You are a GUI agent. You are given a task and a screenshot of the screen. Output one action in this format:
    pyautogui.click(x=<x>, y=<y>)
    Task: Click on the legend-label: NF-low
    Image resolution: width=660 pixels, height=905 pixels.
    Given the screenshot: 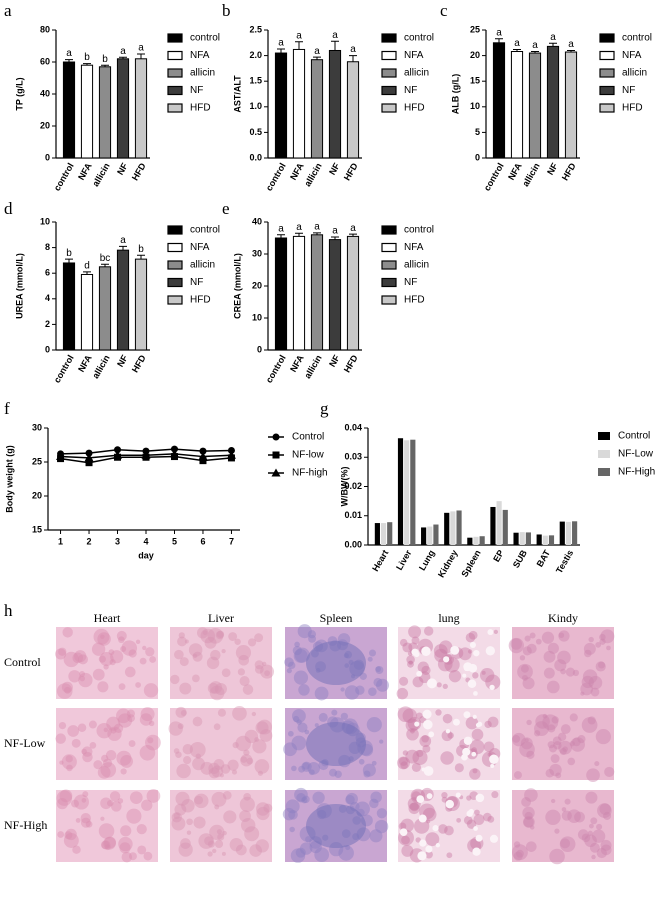 What is the action you would take?
    pyautogui.click(x=308, y=455)
    